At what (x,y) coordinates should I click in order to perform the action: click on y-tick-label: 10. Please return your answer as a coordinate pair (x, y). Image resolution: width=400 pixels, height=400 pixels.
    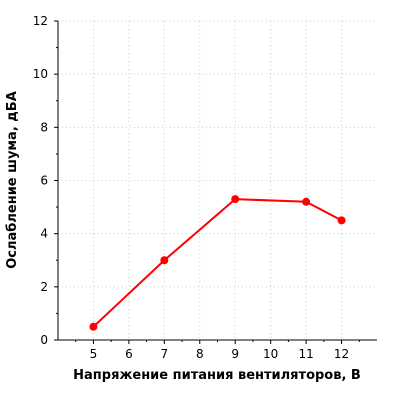
    Looking at the image, I should click on (40, 74).